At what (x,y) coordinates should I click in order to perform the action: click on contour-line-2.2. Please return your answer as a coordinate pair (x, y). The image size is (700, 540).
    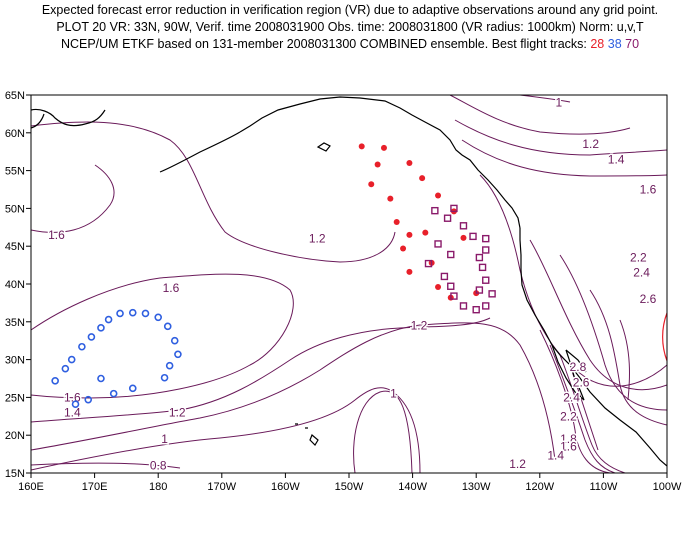
    Looking at the image, I should click on (598, 315).